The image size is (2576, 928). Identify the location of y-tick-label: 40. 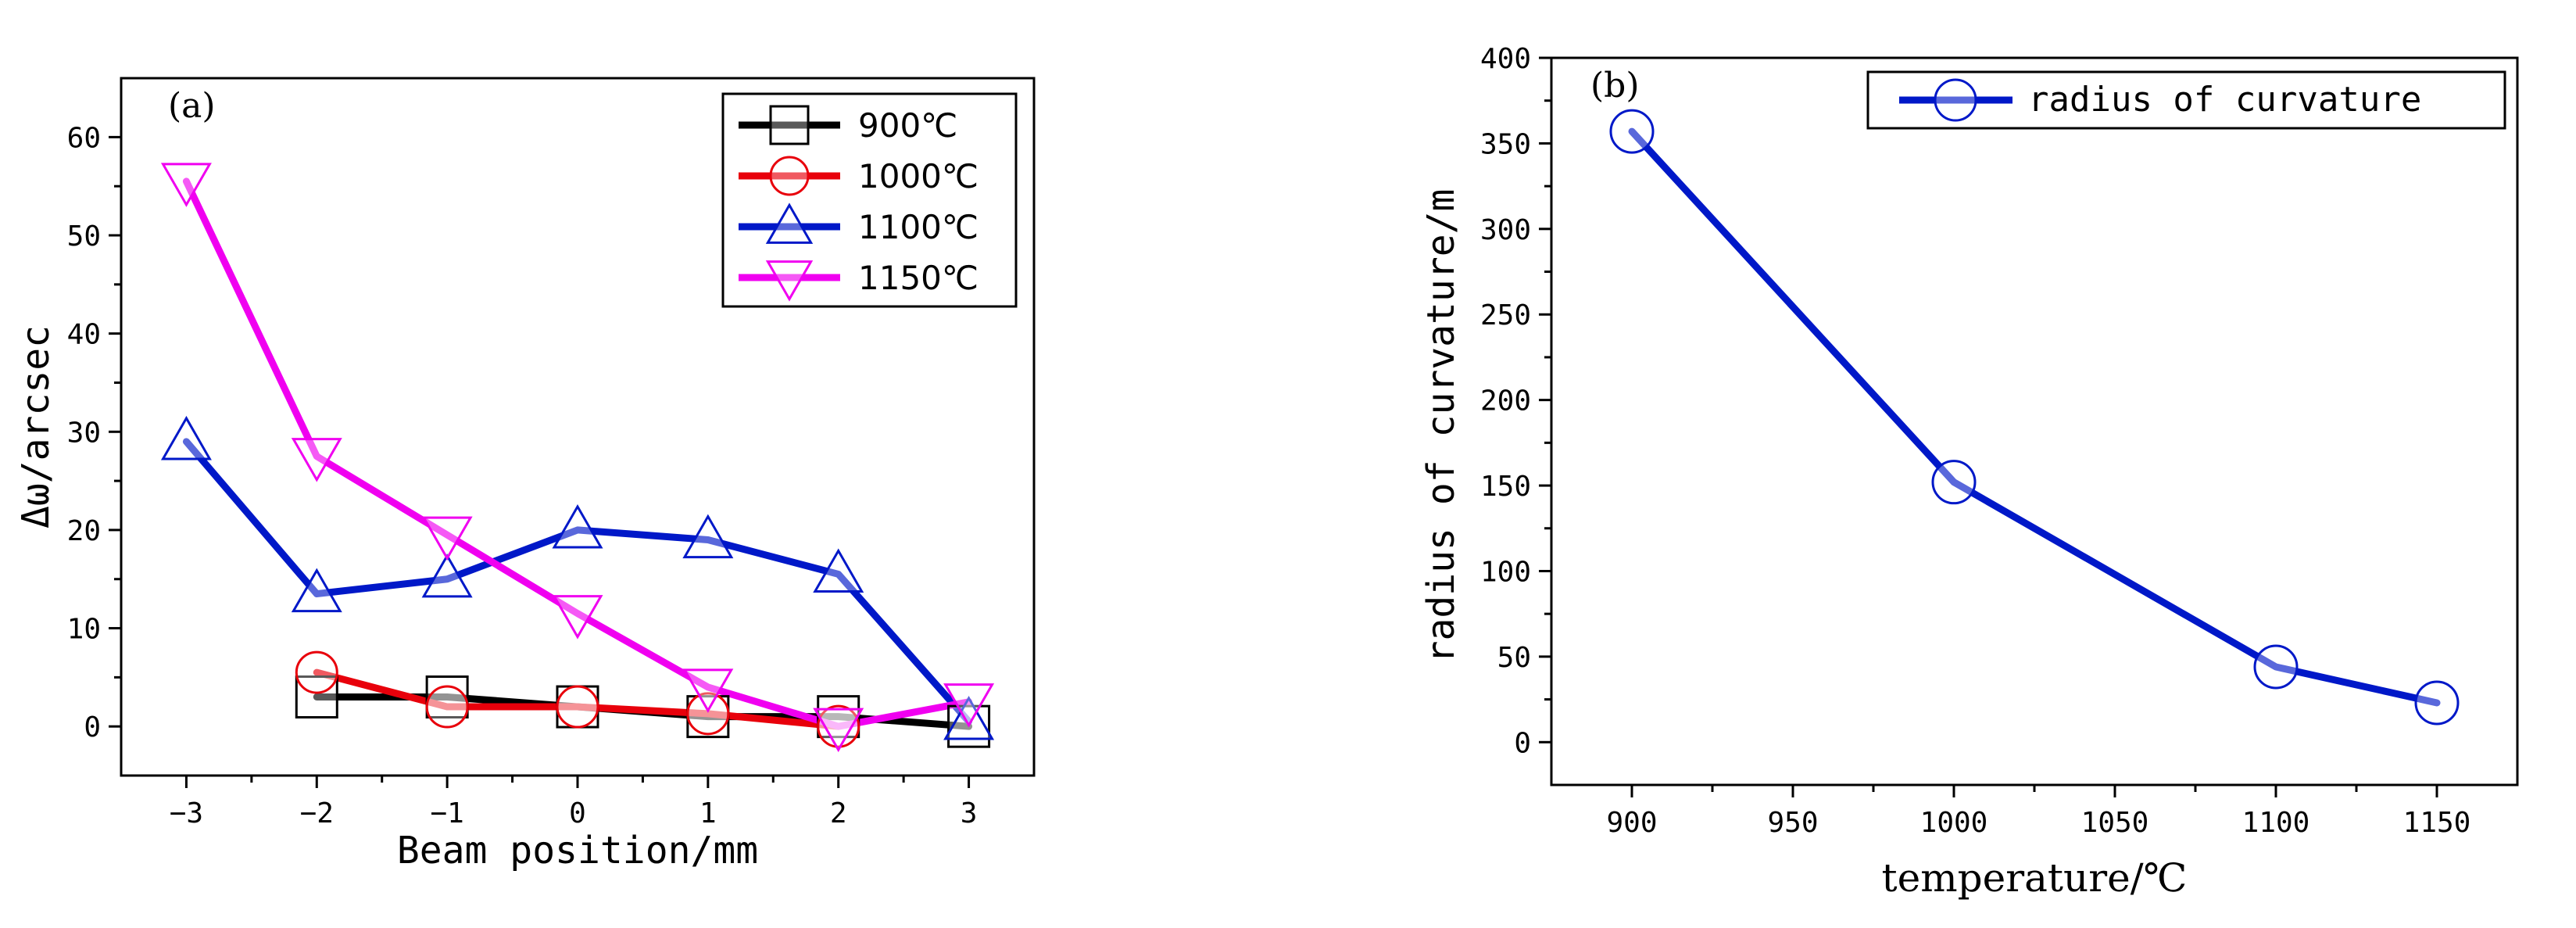
(84, 335).